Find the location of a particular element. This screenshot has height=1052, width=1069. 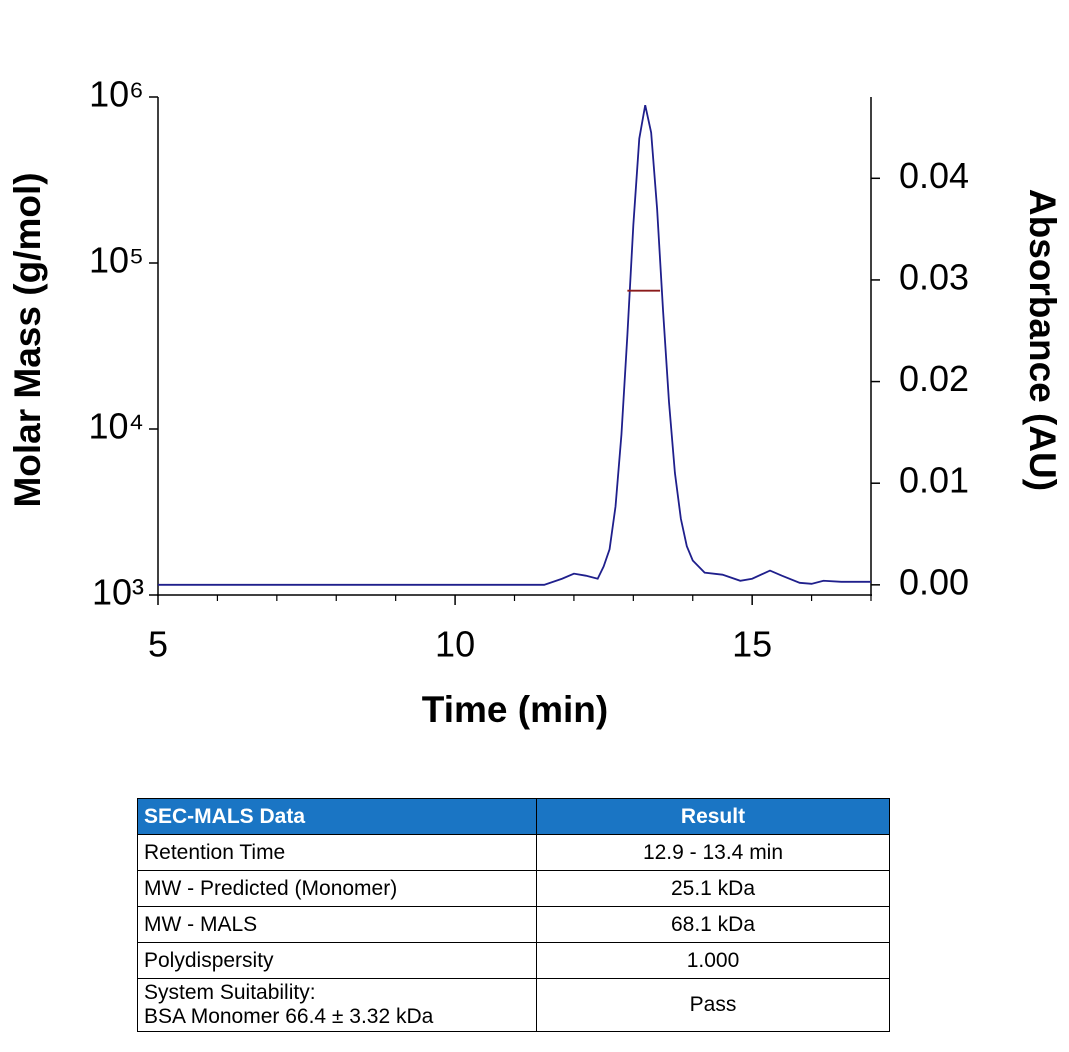

y-axis-title: Molar Mass (g/mol) is located at coordinates (27, 339).